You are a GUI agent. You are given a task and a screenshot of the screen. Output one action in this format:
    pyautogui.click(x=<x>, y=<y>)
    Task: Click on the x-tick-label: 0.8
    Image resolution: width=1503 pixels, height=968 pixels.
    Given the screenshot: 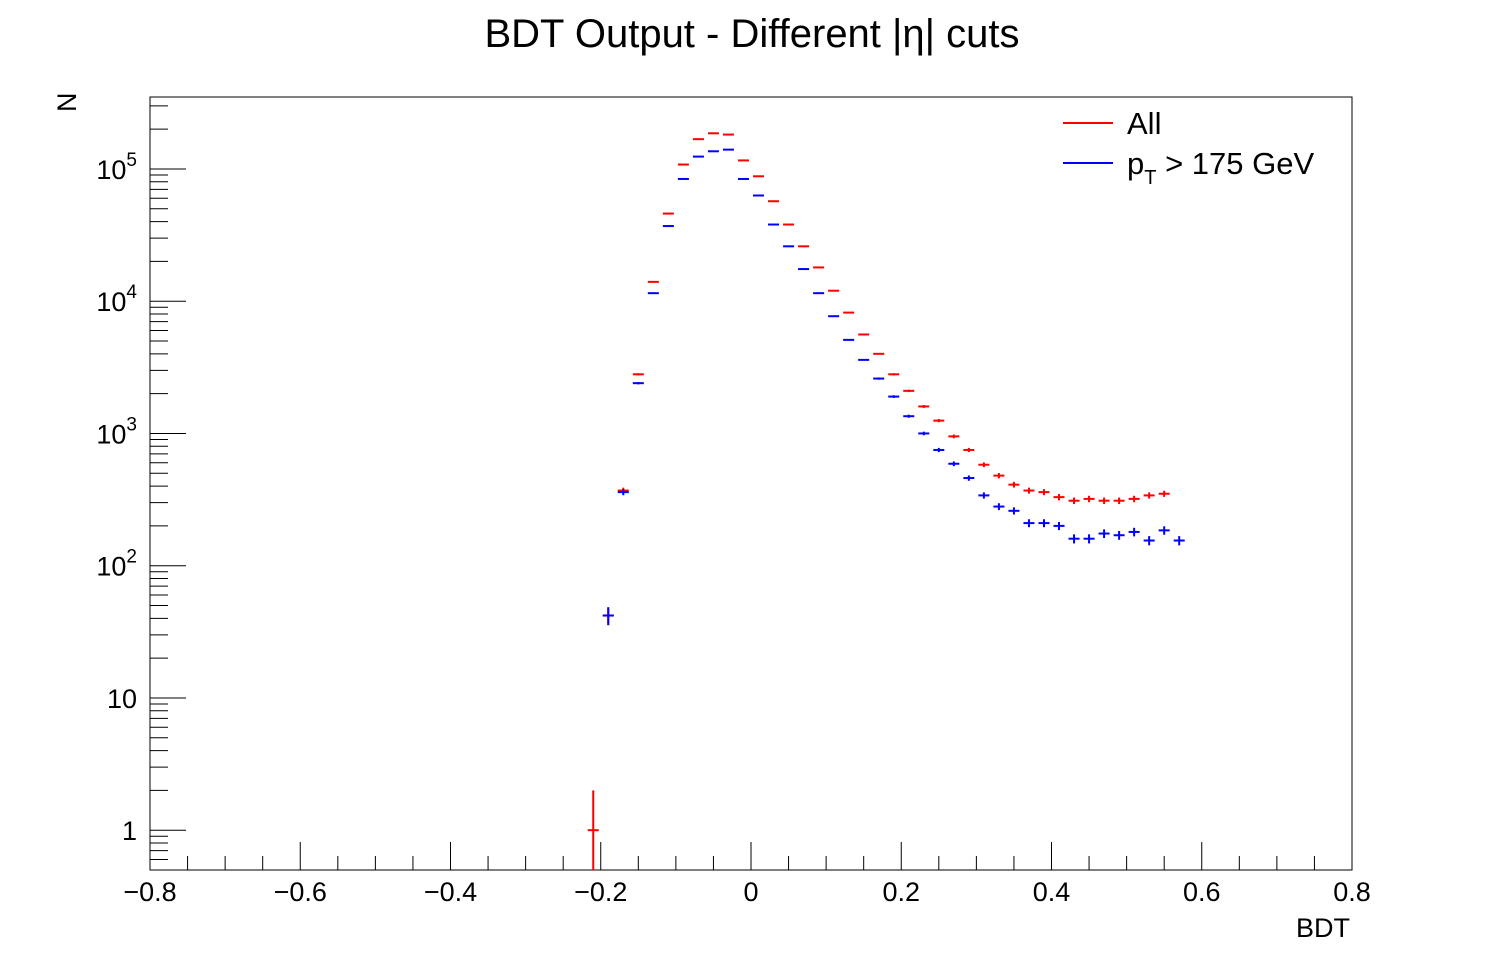 What is the action you would take?
    pyautogui.click(x=1352, y=892)
    